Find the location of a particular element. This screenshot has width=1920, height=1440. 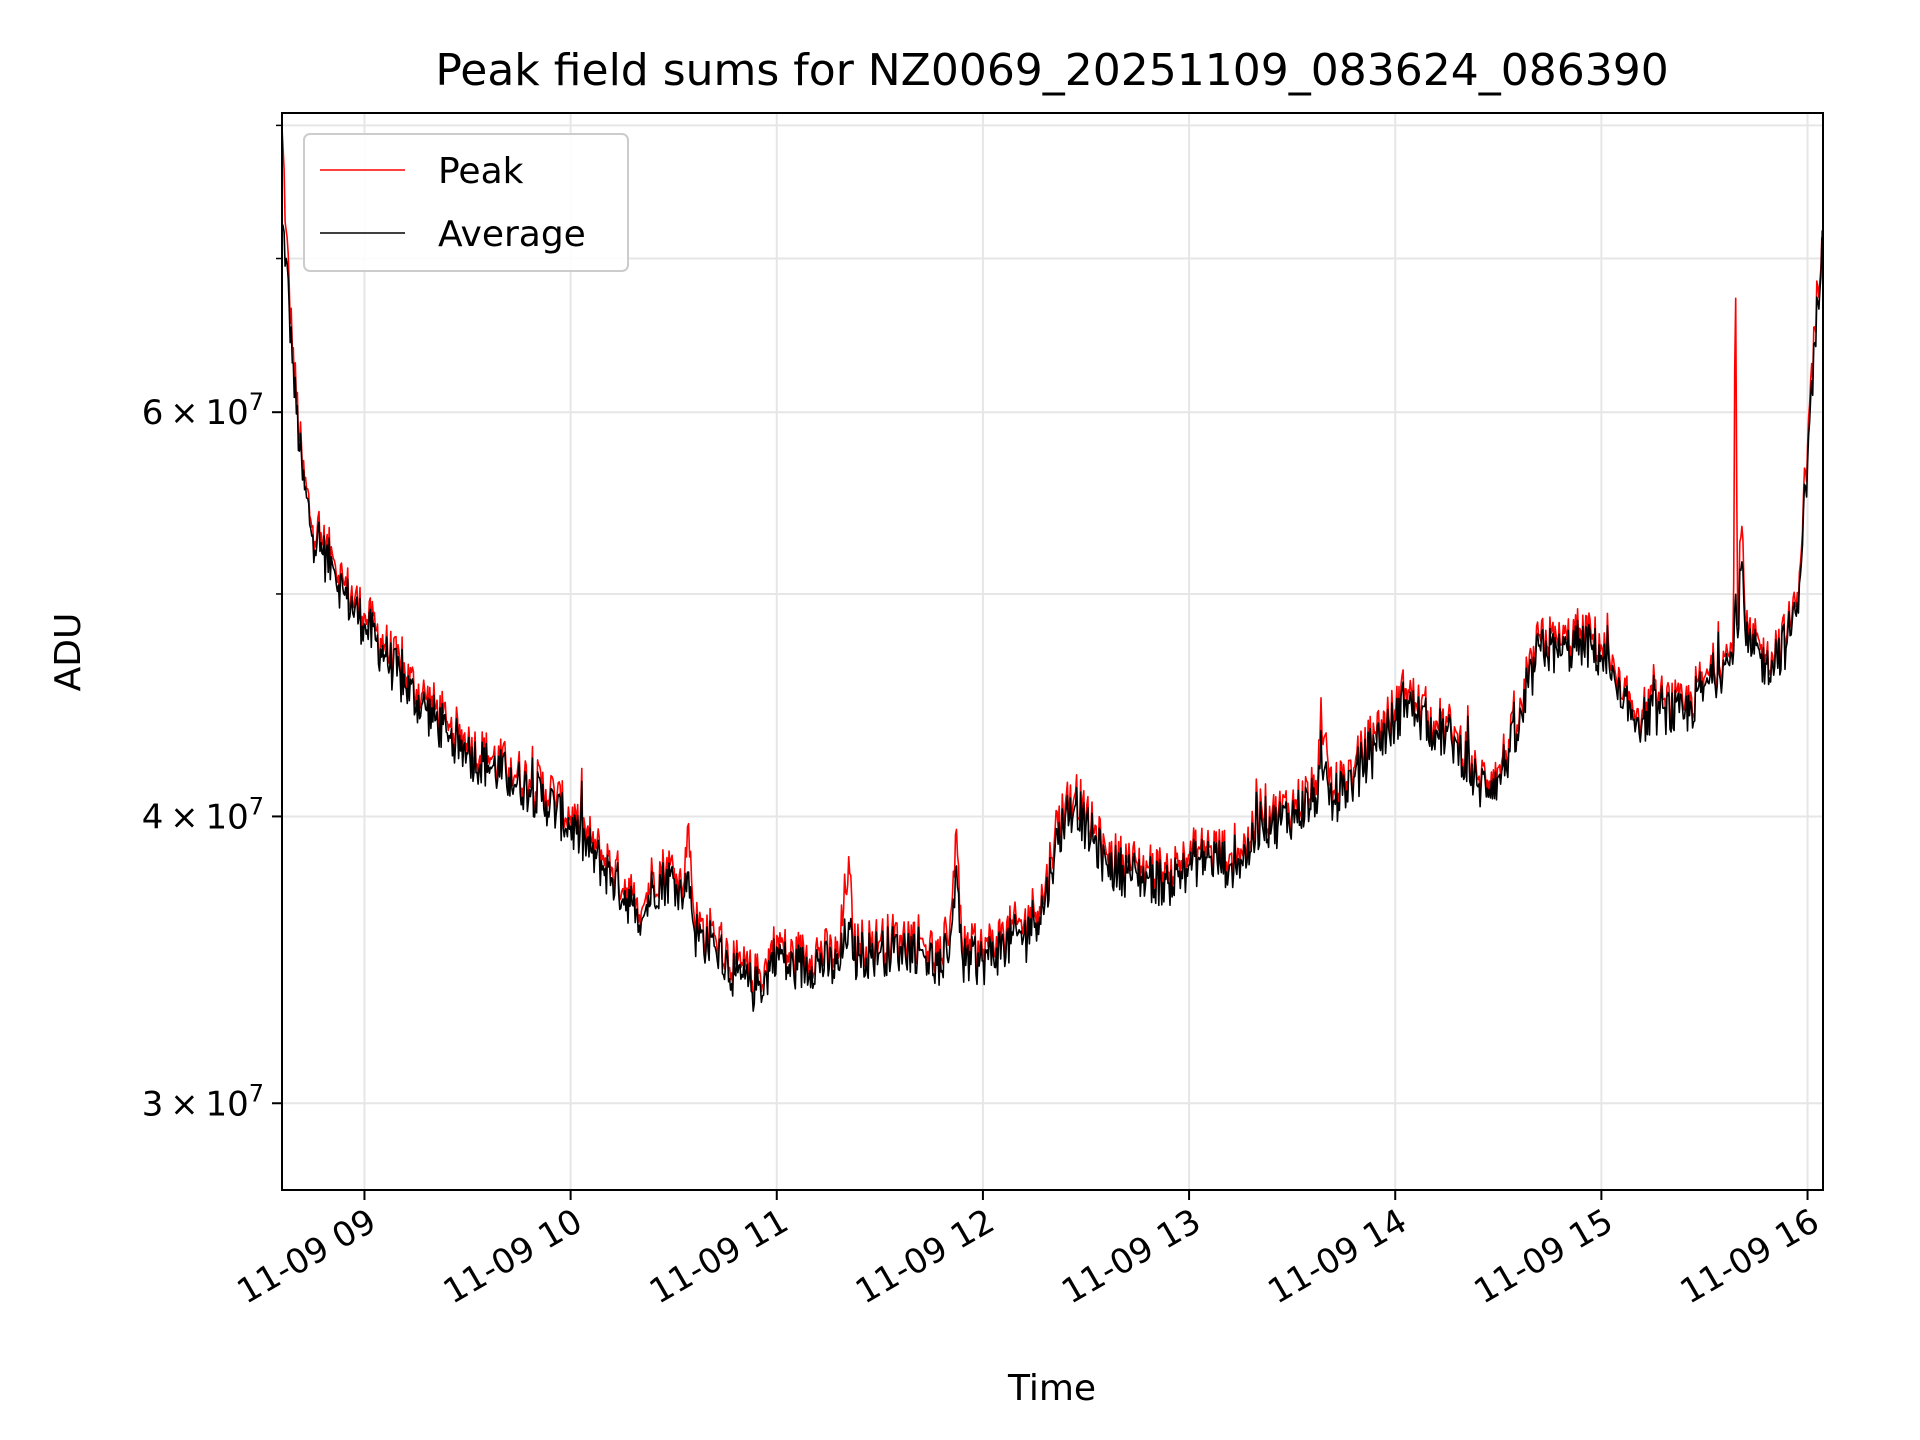

legend: Peak Average is located at coordinates (466, 202).